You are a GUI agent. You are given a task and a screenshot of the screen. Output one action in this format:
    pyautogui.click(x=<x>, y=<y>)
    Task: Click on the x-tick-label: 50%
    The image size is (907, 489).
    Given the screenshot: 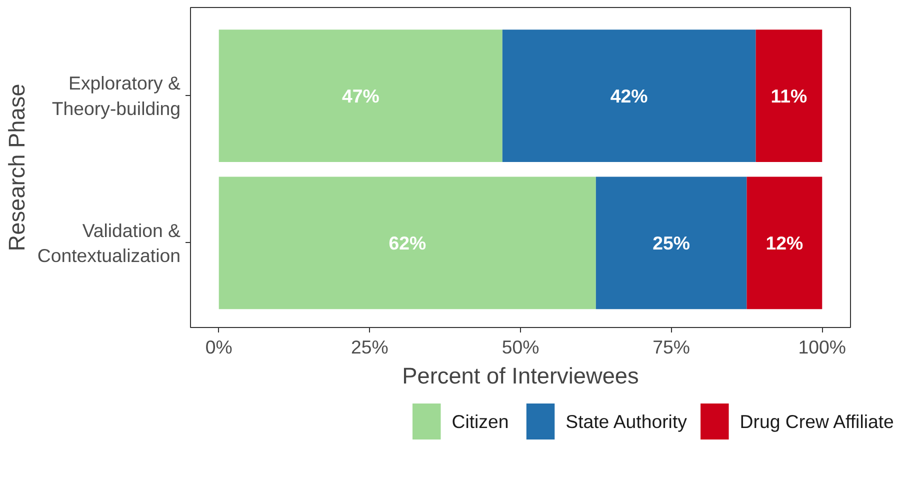 What is the action you would take?
    pyautogui.click(x=521, y=347)
    